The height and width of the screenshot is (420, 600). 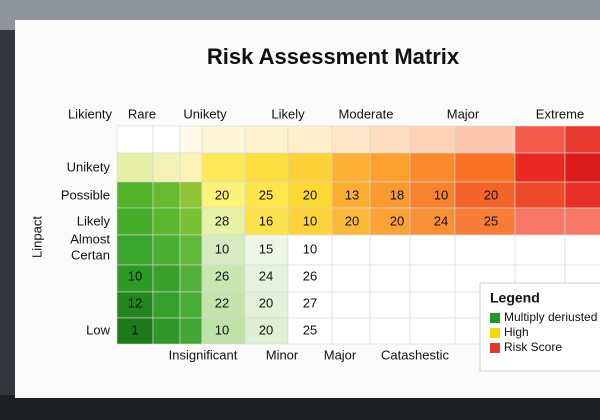 What do you see at coordinates (94, 220) in the screenshot?
I see `row-label: Likely` at bounding box center [94, 220].